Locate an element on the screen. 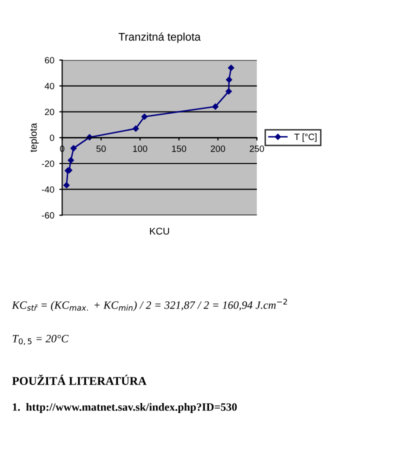 This screenshot has height=473, width=409. y-tick-label: -60 is located at coordinates (48, 215).